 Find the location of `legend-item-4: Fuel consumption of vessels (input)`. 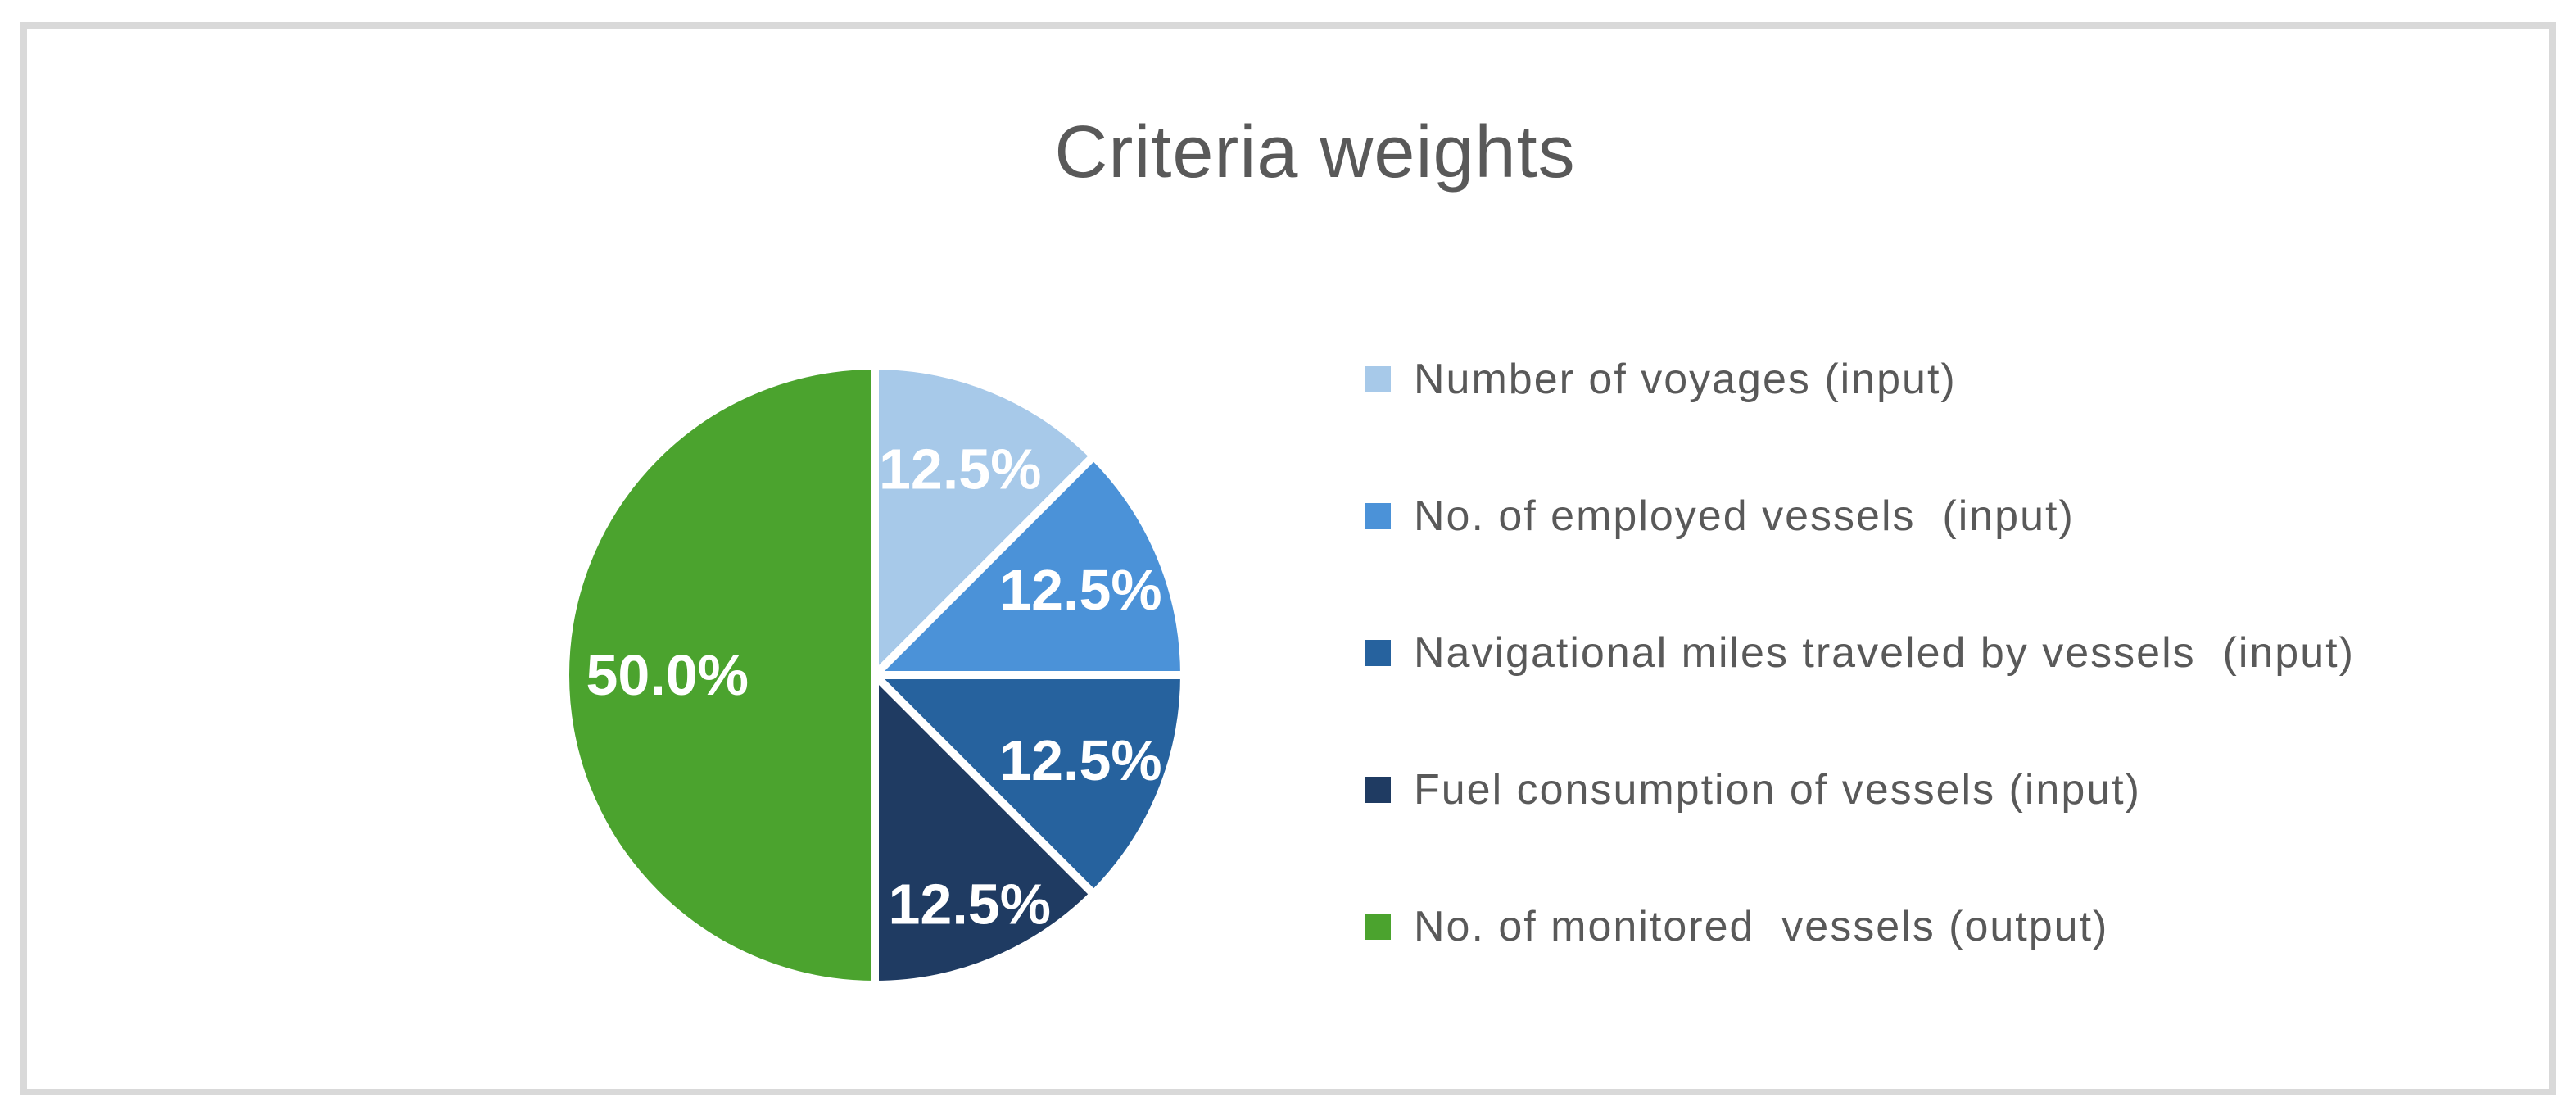

legend-item-4: Fuel consumption of vessels (input) is located at coordinates (1860, 789).